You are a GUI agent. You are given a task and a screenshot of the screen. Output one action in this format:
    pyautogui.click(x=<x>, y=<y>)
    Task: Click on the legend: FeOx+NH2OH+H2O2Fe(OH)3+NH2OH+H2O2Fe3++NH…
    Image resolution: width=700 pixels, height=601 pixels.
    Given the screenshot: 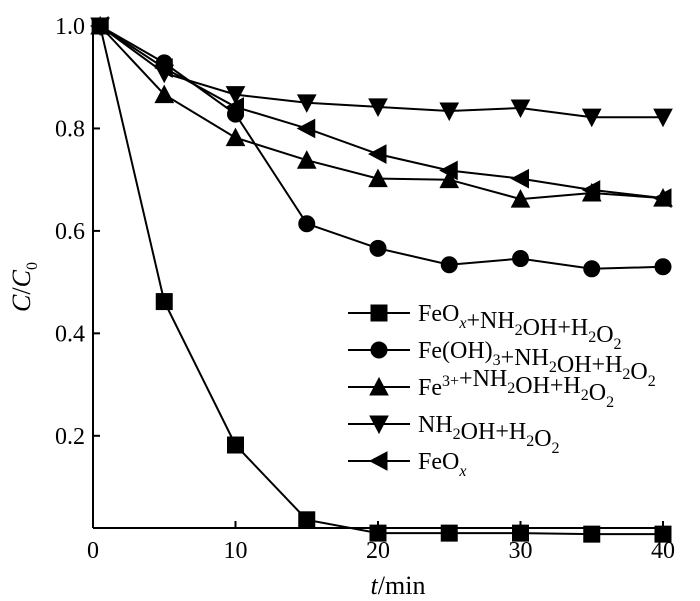 What is the action you would take?
    pyautogui.click(x=502, y=390)
    